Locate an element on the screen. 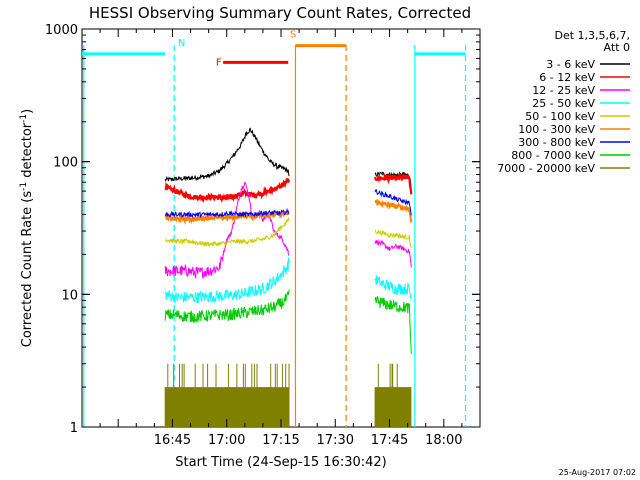  x-tick-label: 17:30 is located at coordinates (335, 440).